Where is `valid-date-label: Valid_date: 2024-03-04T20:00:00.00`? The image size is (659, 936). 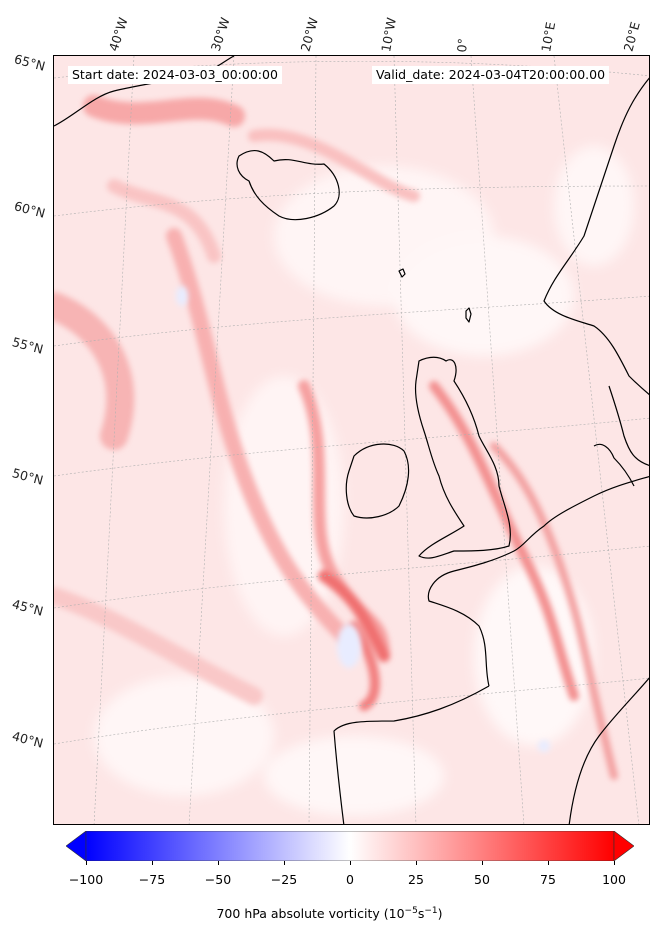 valid-date-label: Valid_date: 2024-03-04T20:00:00.00 is located at coordinates (491, 75).